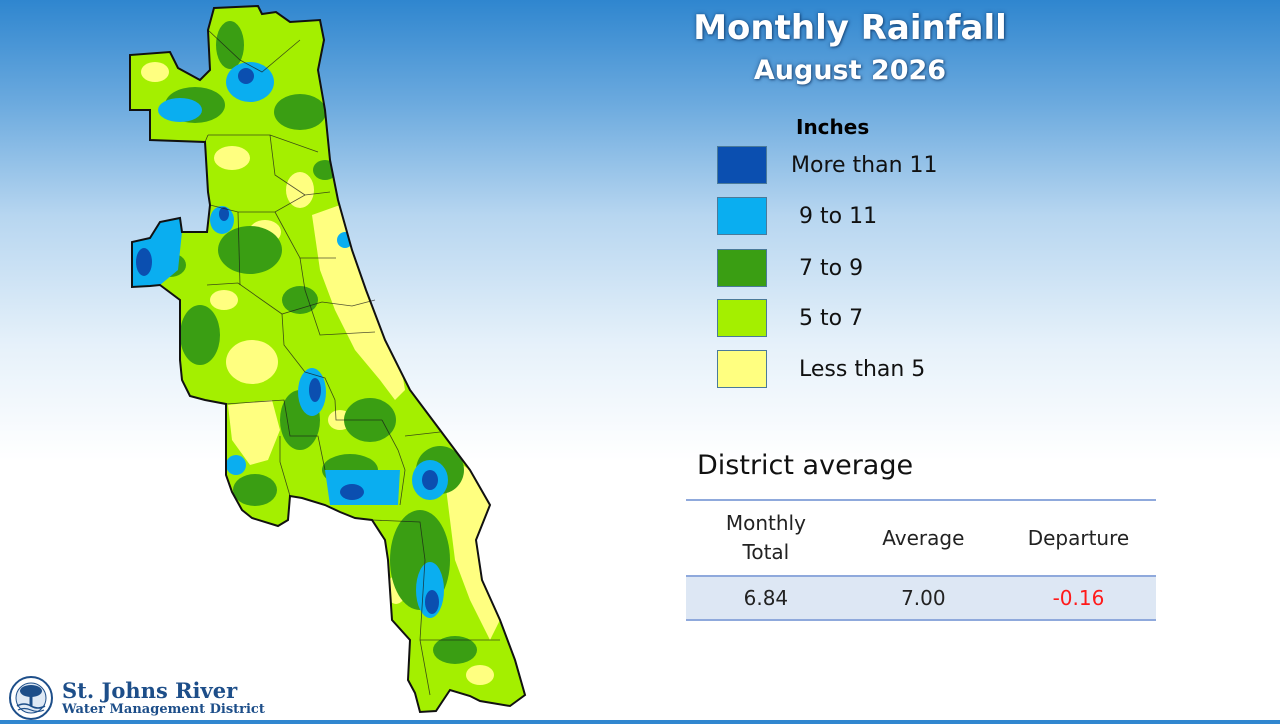  What do you see at coordinates (31, 698) in the screenshot?
I see `tree-seal-icon` at bounding box center [31, 698].